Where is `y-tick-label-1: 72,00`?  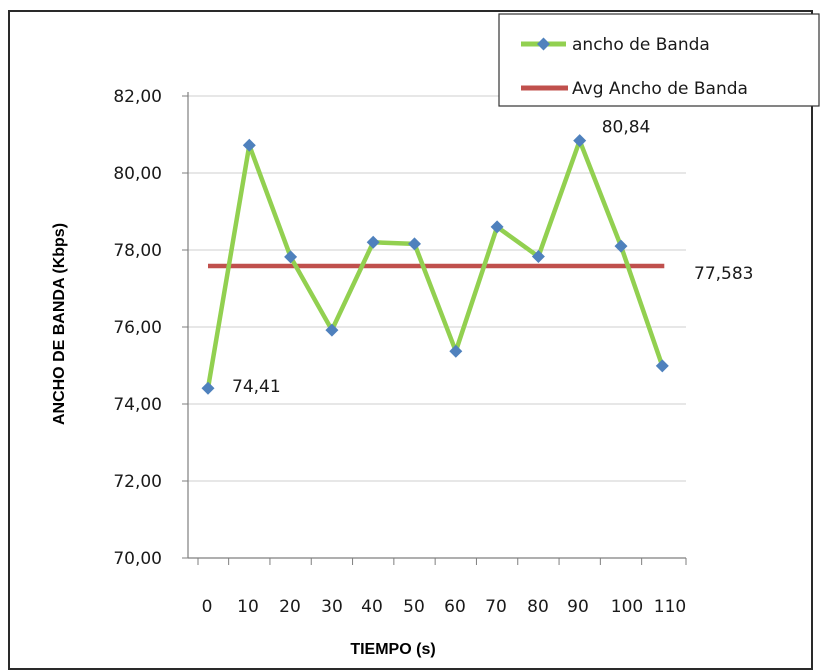 y-tick-label-1: 72,00 is located at coordinates (137, 482).